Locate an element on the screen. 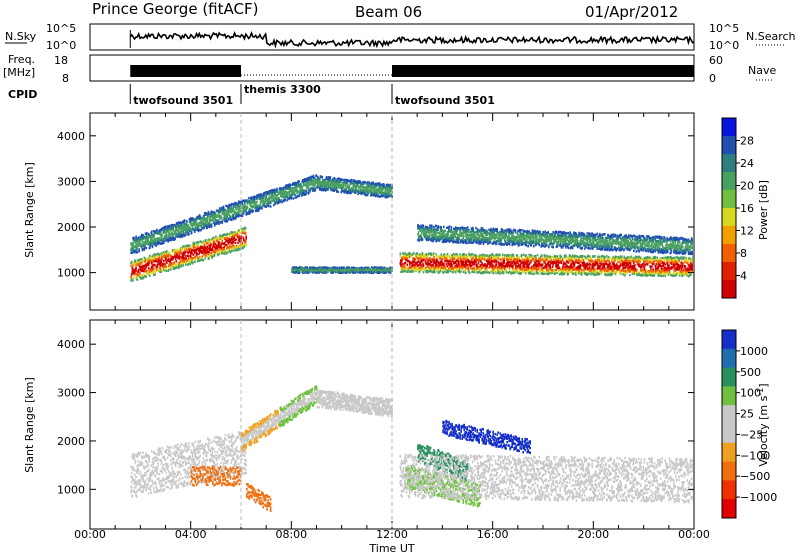 The image size is (800, 558). cpid-label: CPID is located at coordinates (22, 94).